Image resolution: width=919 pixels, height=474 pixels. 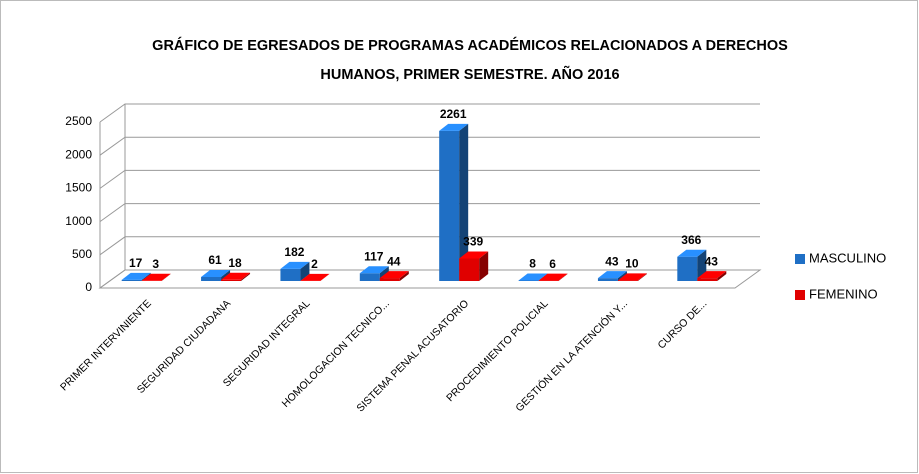 I want to click on data-label: 2, so click(x=314, y=264).